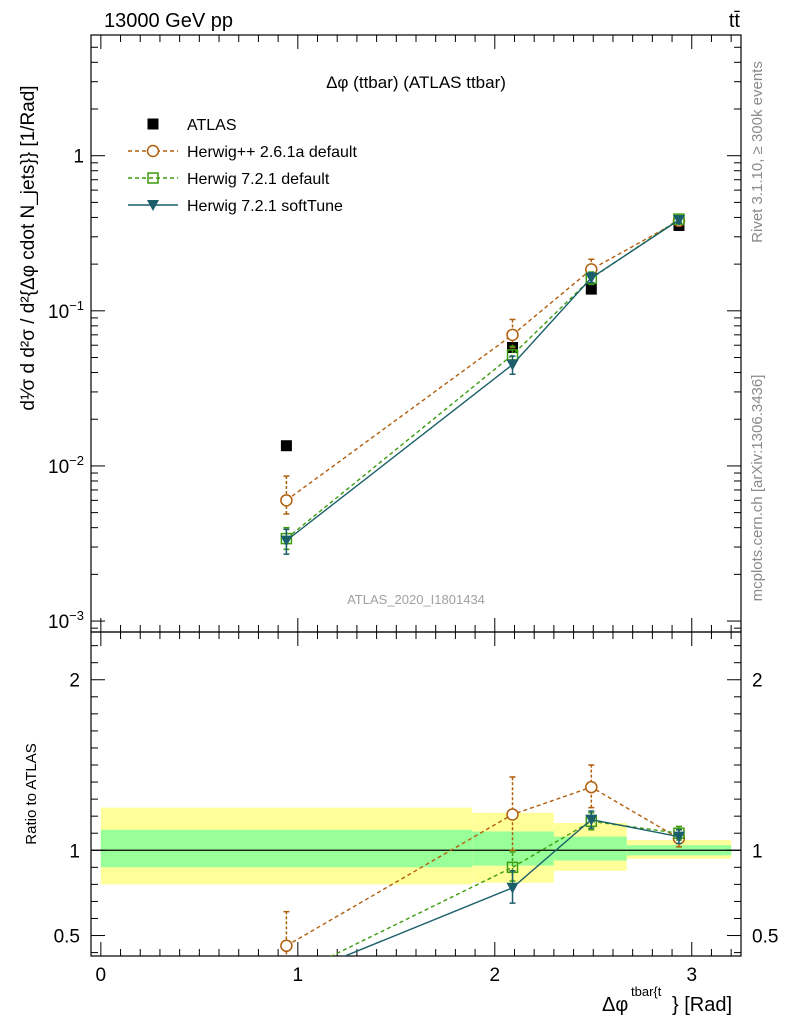 The width and height of the screenshot is (786, 1024). What do you see at coordinates (66, 465) in the screenshot?
I see `y-tick-label: 10⁻²` at bounding box center [66, 465].